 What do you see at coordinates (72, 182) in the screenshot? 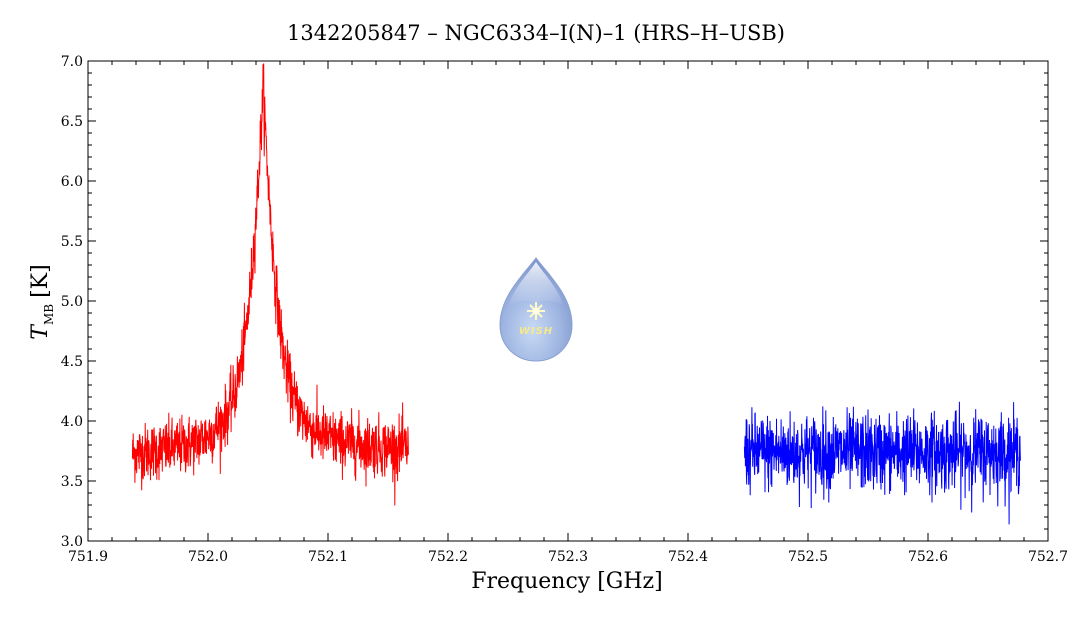
I see `y-tick-label: 6.0` at bounding box center [72, 182].